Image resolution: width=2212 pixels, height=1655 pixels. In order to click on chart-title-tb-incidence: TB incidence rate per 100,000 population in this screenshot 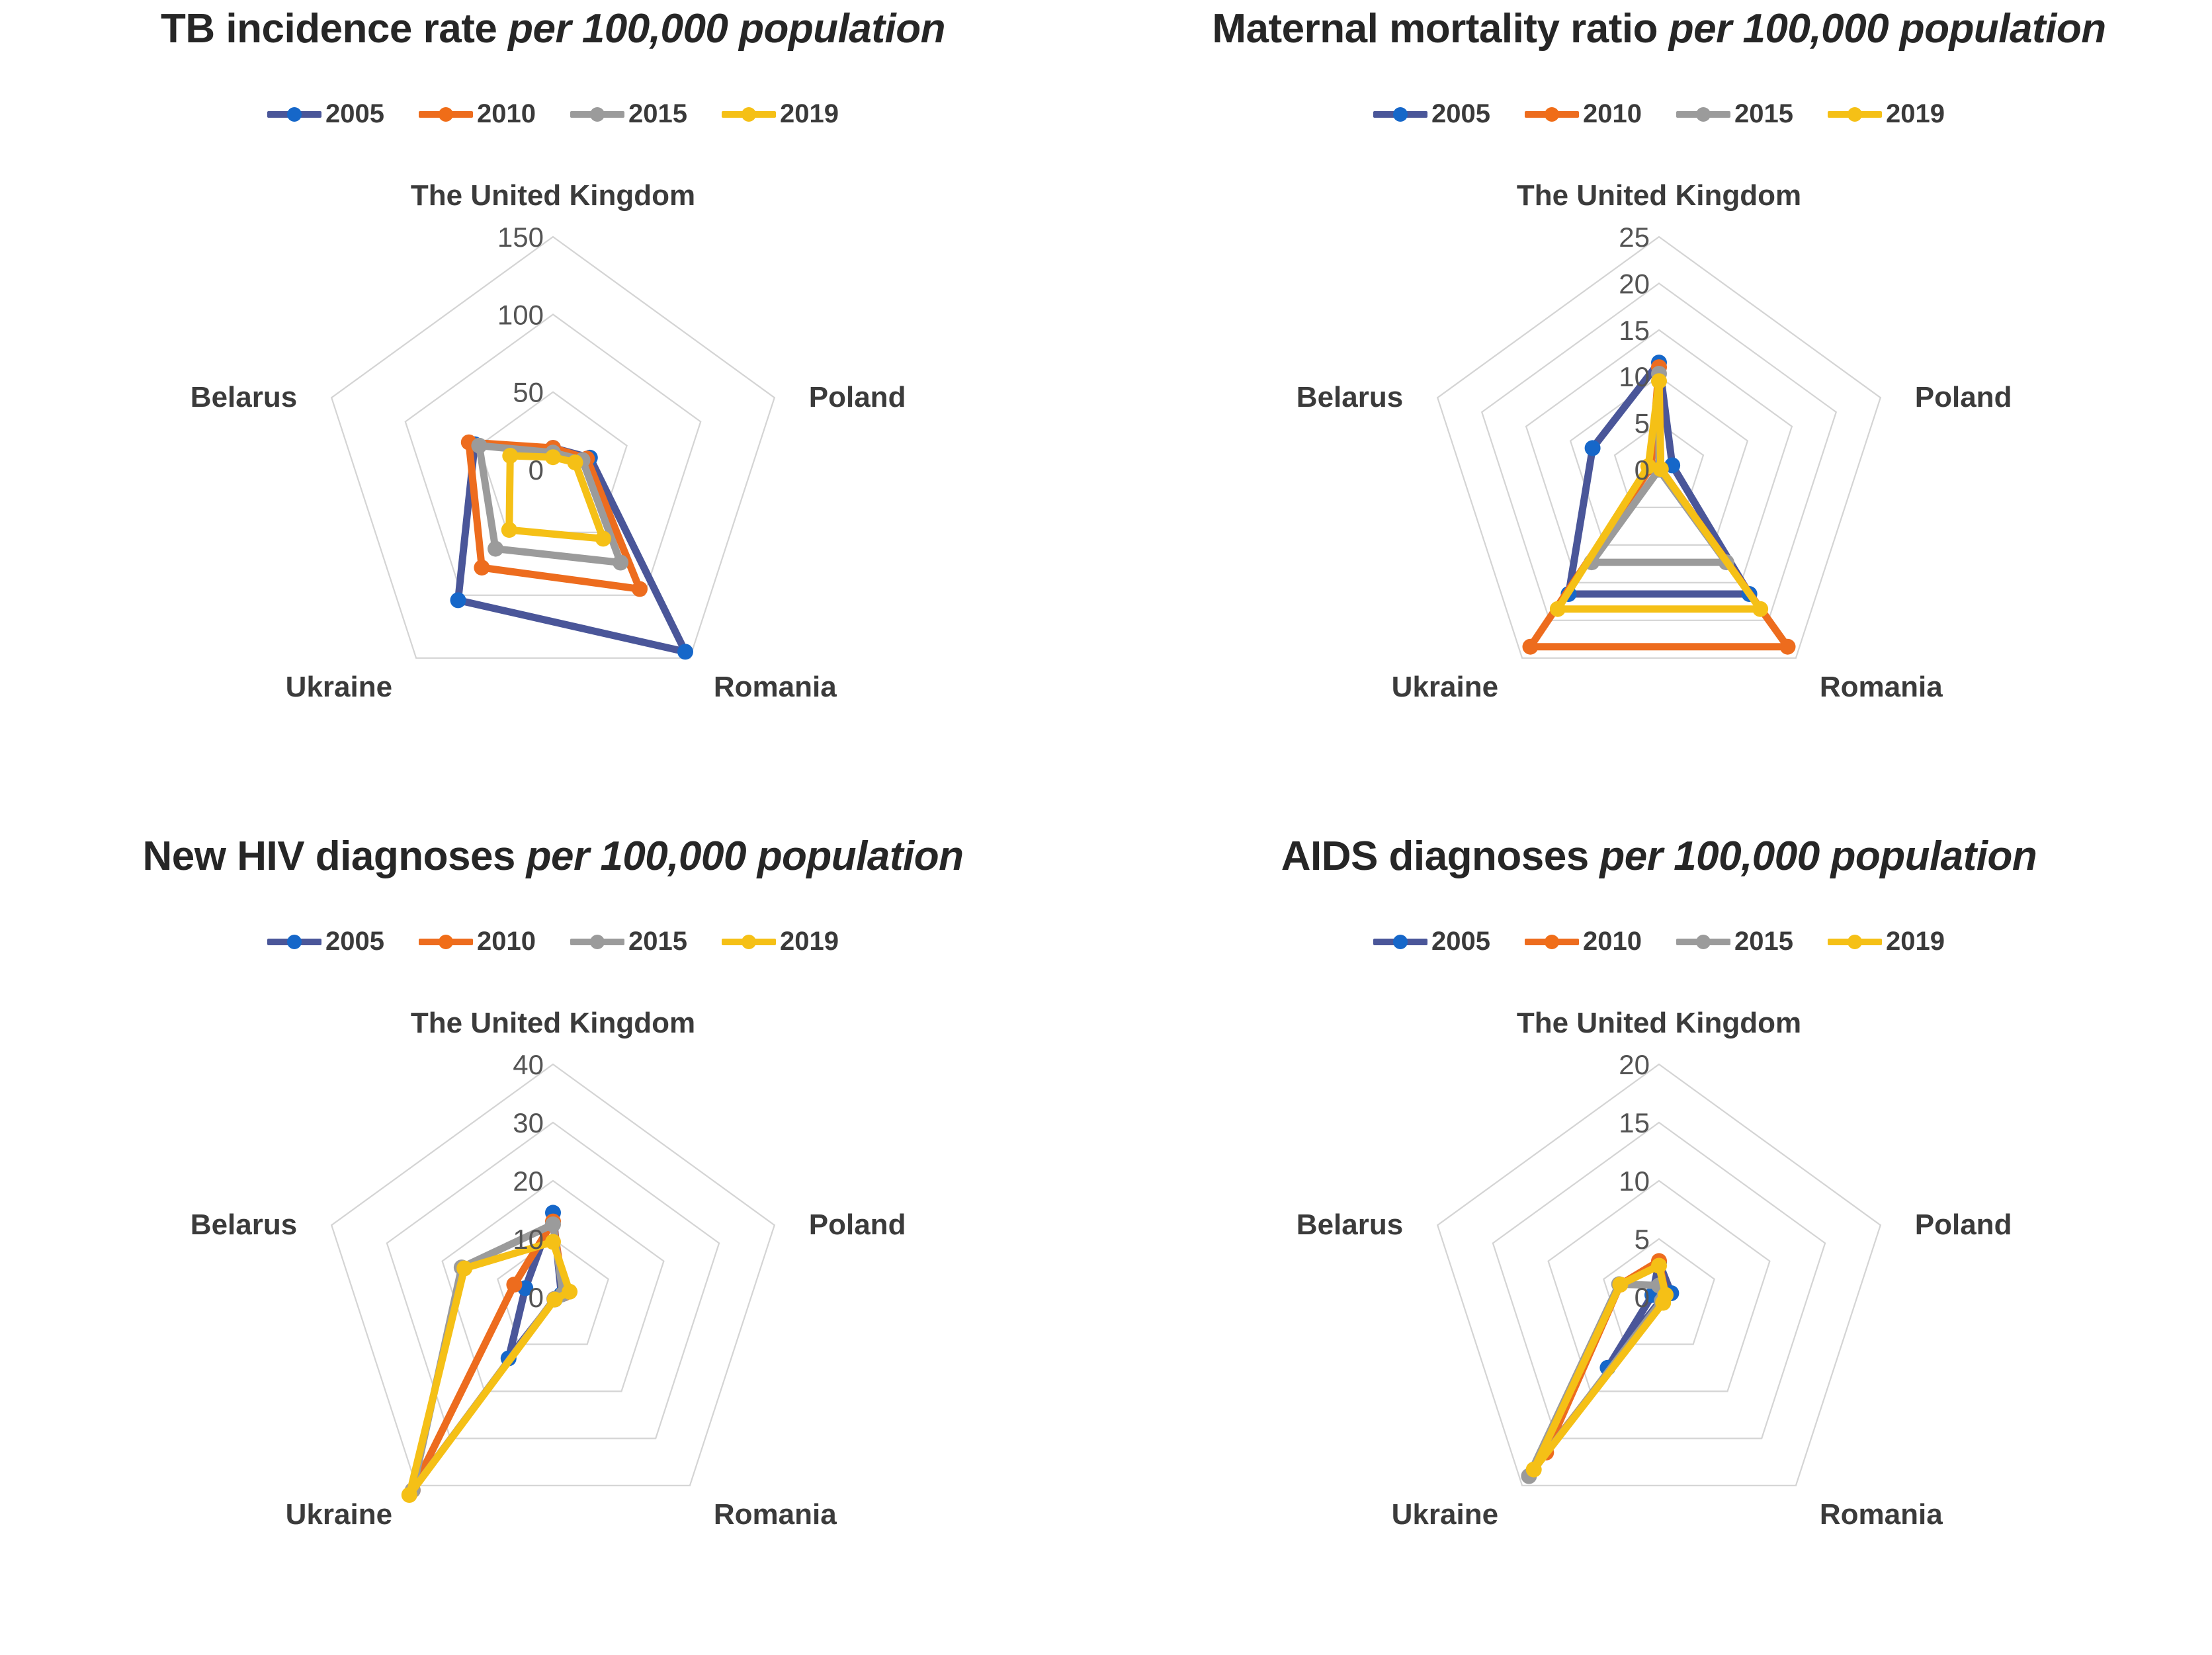, I will do `click(553, 28)`.